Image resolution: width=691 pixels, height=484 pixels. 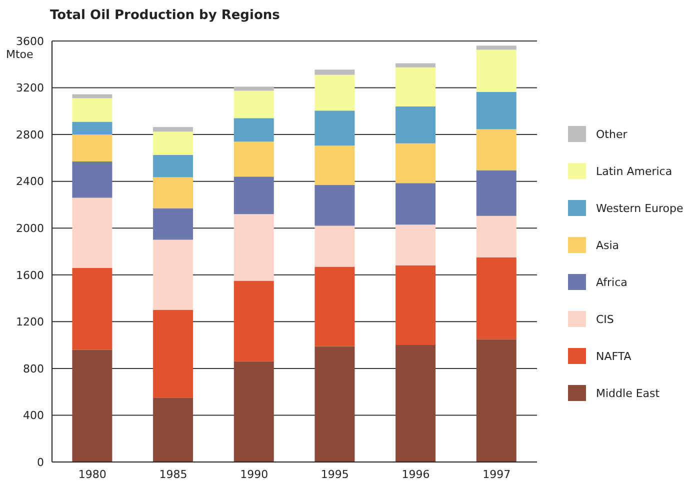 What do you see at coordinates (640, 208) in the screenshot?
I see `legend-label: Western Europe` at bounding box center [640, 208].